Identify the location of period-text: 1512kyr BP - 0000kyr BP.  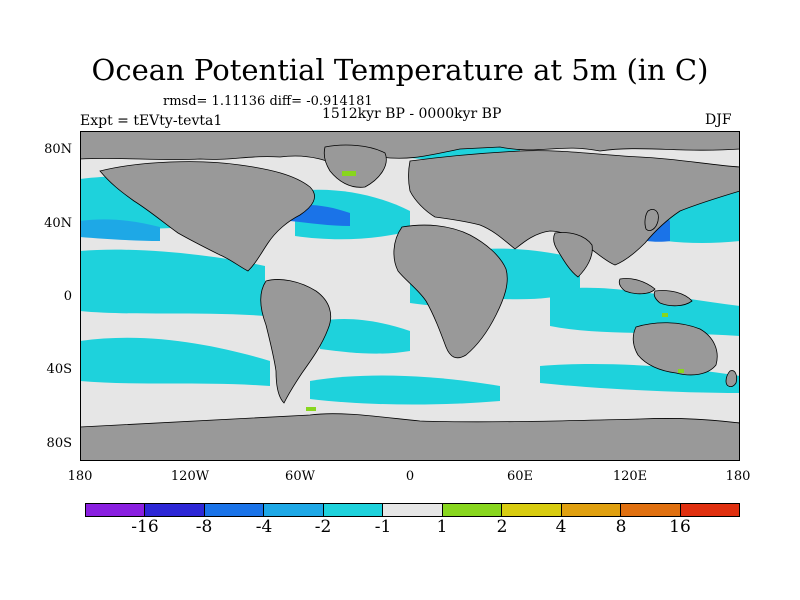
(412, 114).